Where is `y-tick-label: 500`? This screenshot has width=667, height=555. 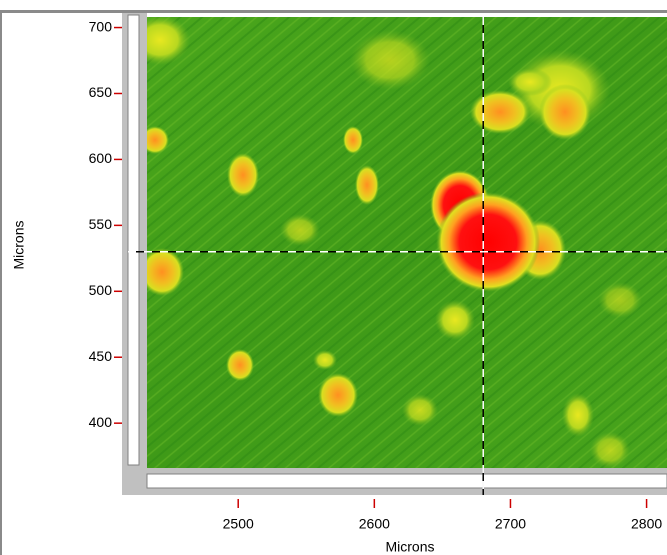
y-tick-label: 500 is located at coordinates (101, 290).